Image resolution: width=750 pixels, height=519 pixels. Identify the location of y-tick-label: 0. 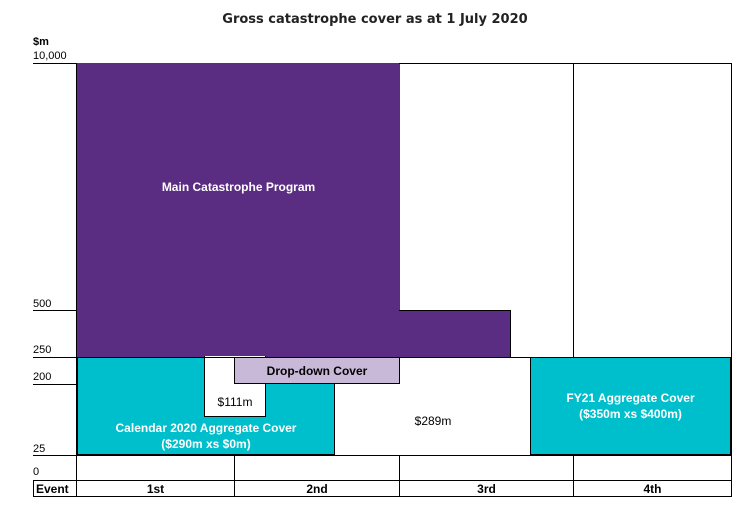
(36, 472).